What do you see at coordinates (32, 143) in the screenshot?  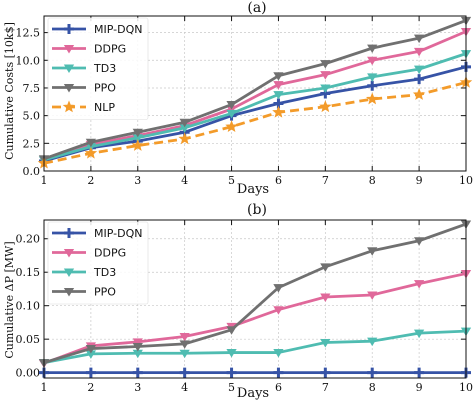 I see `y-tick-label: 2.5` at bounding box center [32, 143].